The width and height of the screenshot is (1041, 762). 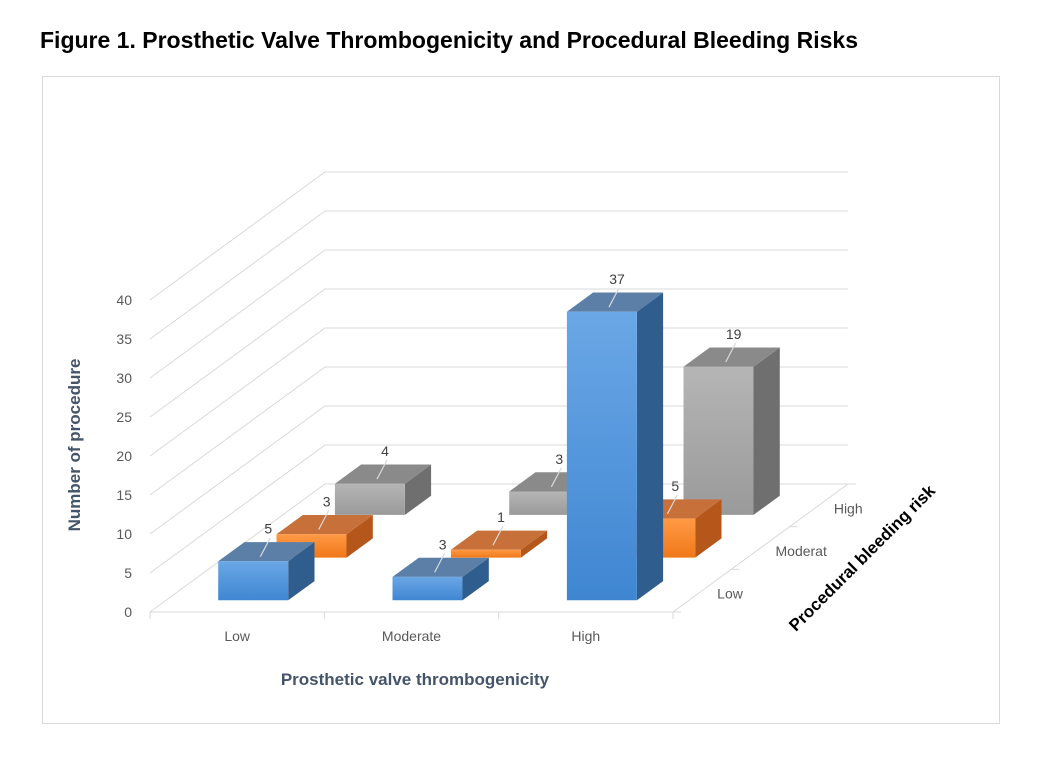 What do you see at coordinates (128, 573) in the screenshot?
I see `y-tick-label: 5` at bounding box center [128, 573].